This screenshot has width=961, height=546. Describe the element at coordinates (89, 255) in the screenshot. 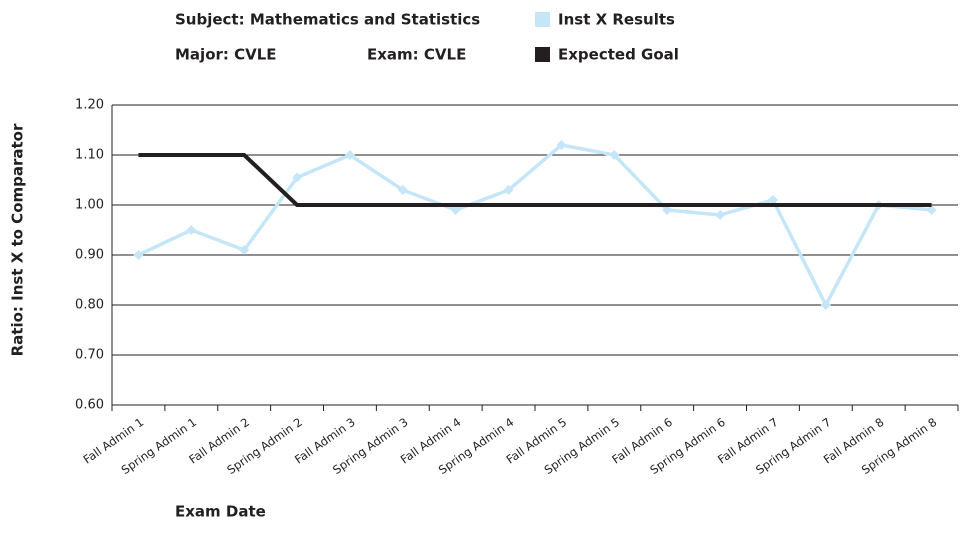

I see `y-tick-label: 0.90` at that location.